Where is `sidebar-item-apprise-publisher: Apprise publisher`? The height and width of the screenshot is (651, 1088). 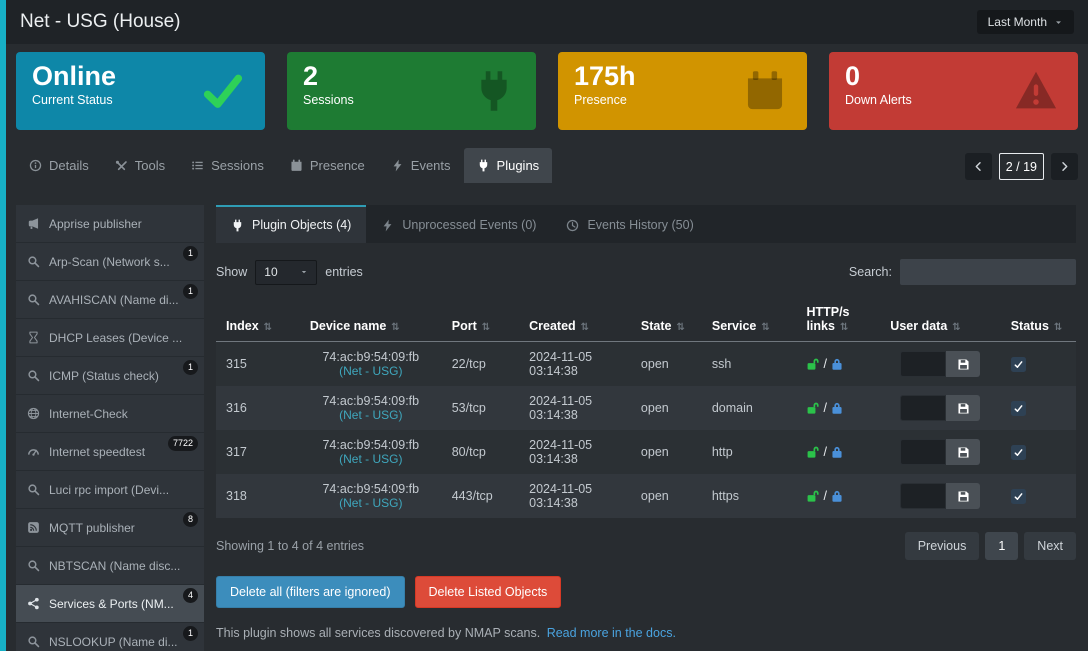 sidebar-item-apprise-publisher: Apprise publisher is located at coordinates (110, 224).